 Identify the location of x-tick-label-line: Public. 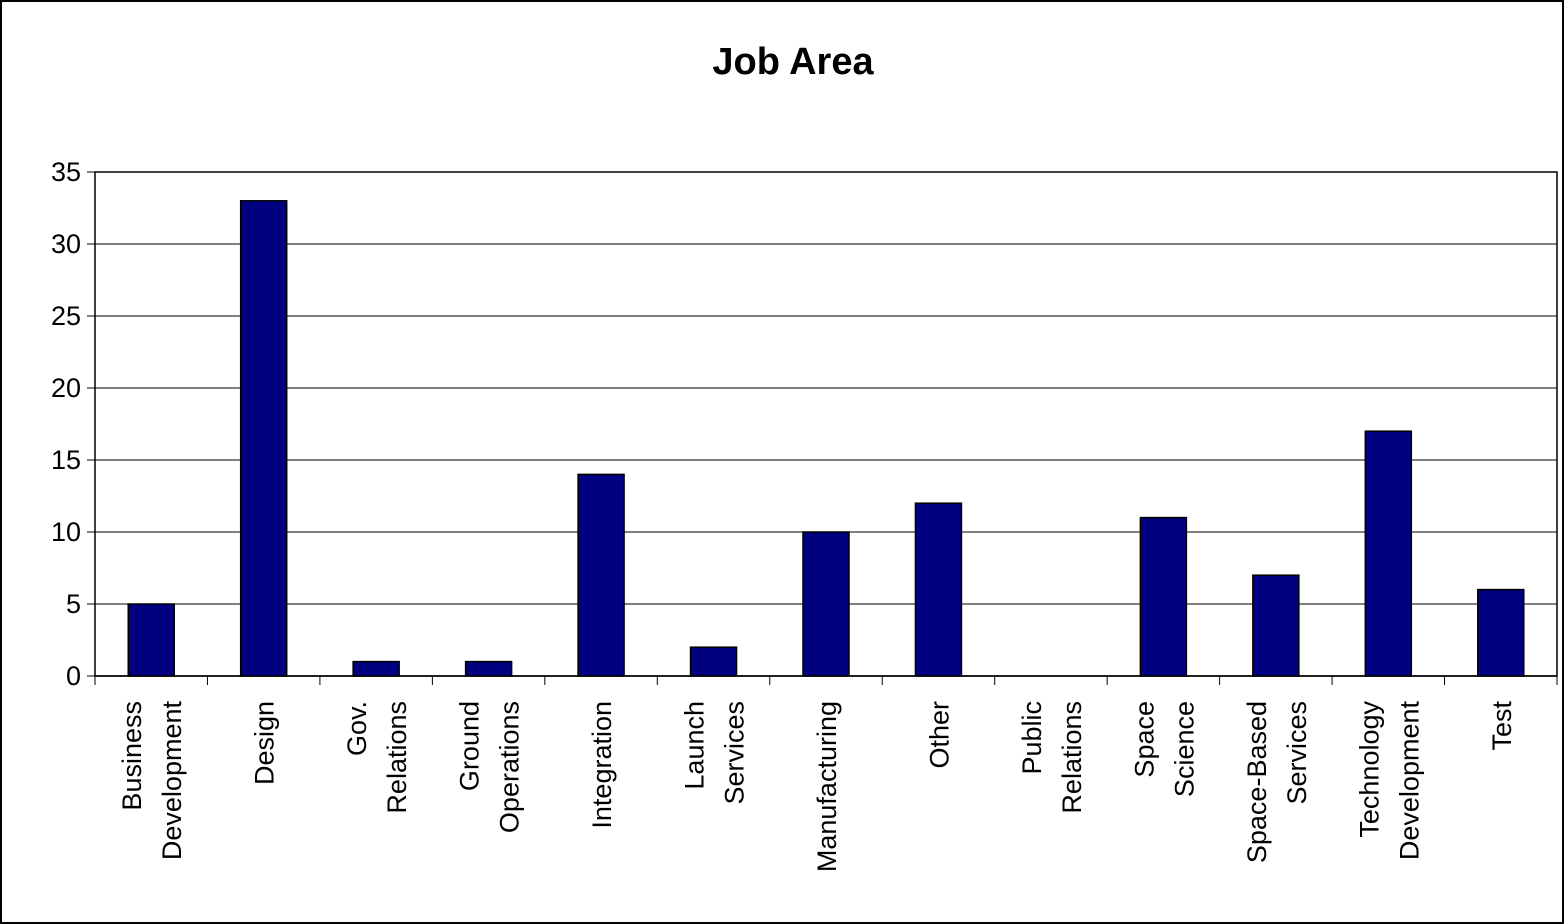
(1032, 738).